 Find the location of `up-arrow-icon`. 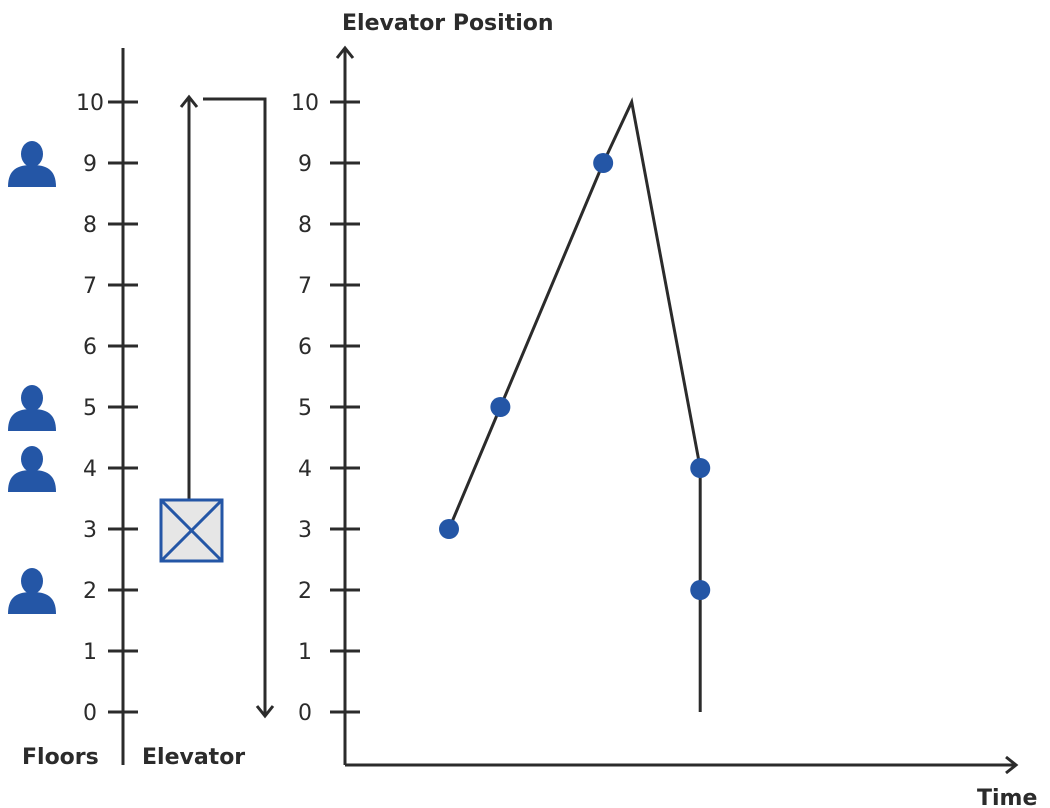

up-arrow-icon is located at coordinates (189, 101).